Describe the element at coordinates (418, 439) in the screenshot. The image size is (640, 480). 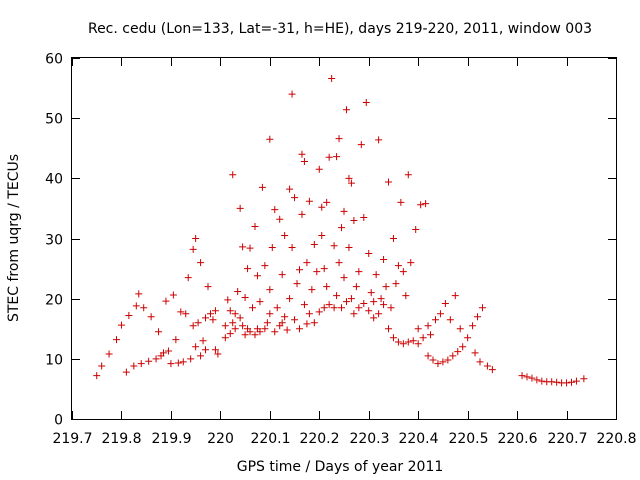
I see `x-tick-label: 220.4` at that location.